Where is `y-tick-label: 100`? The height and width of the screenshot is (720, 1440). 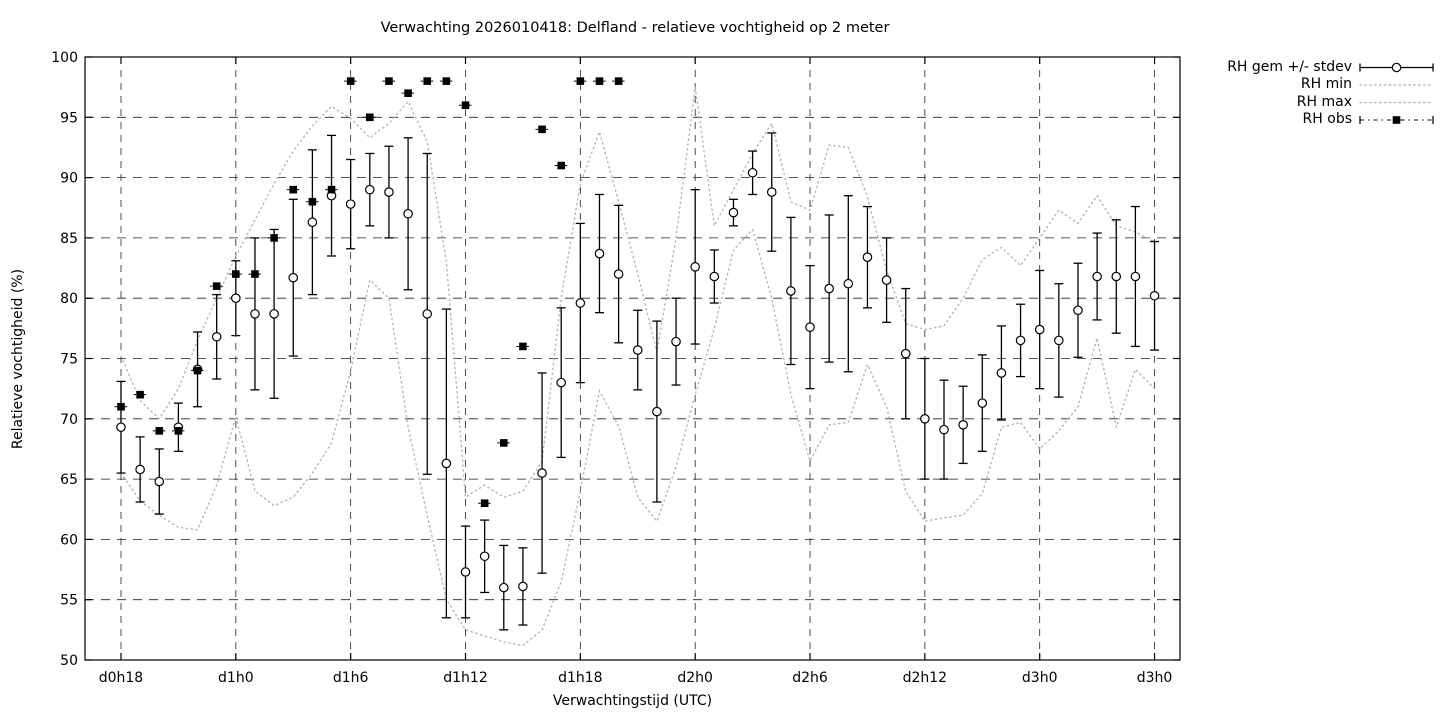 y-tick-label: 100 is located at coordinates (64, 58).